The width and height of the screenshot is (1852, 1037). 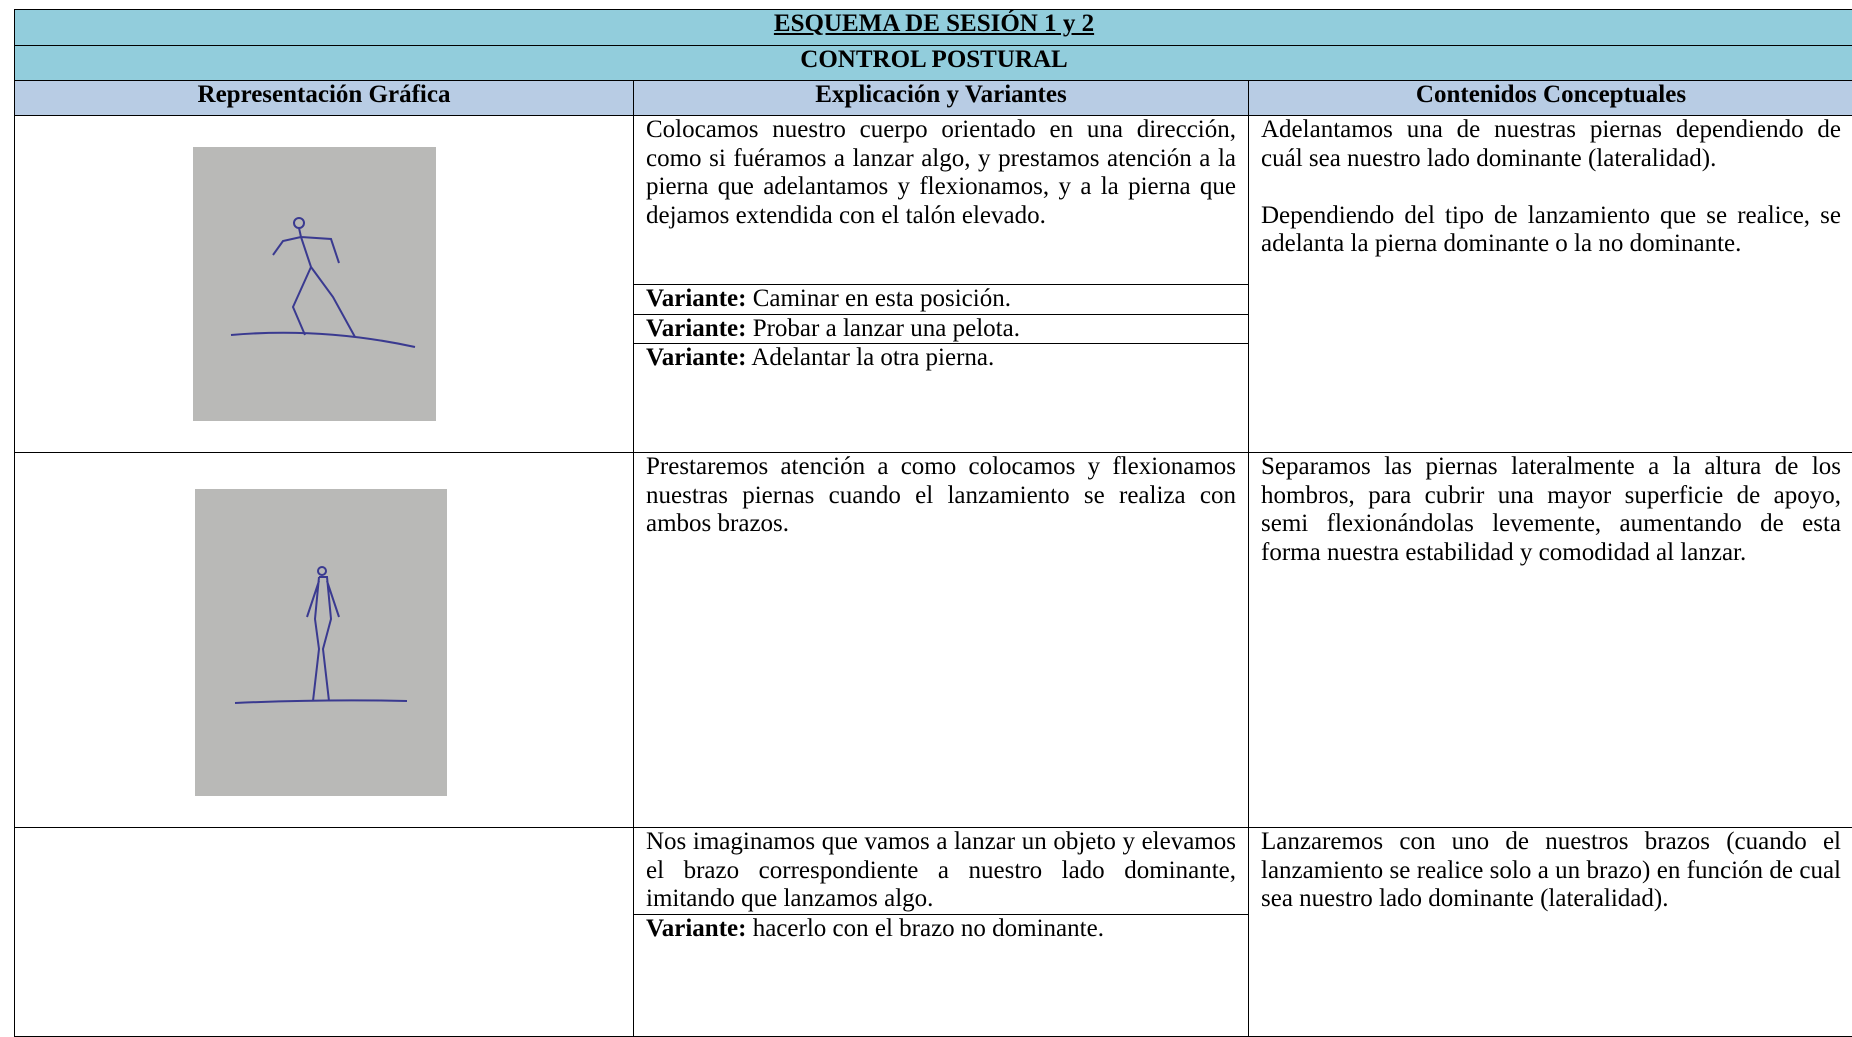 I want to click on variant-text: Caminar en esta posición., so click(x=881, y=298).